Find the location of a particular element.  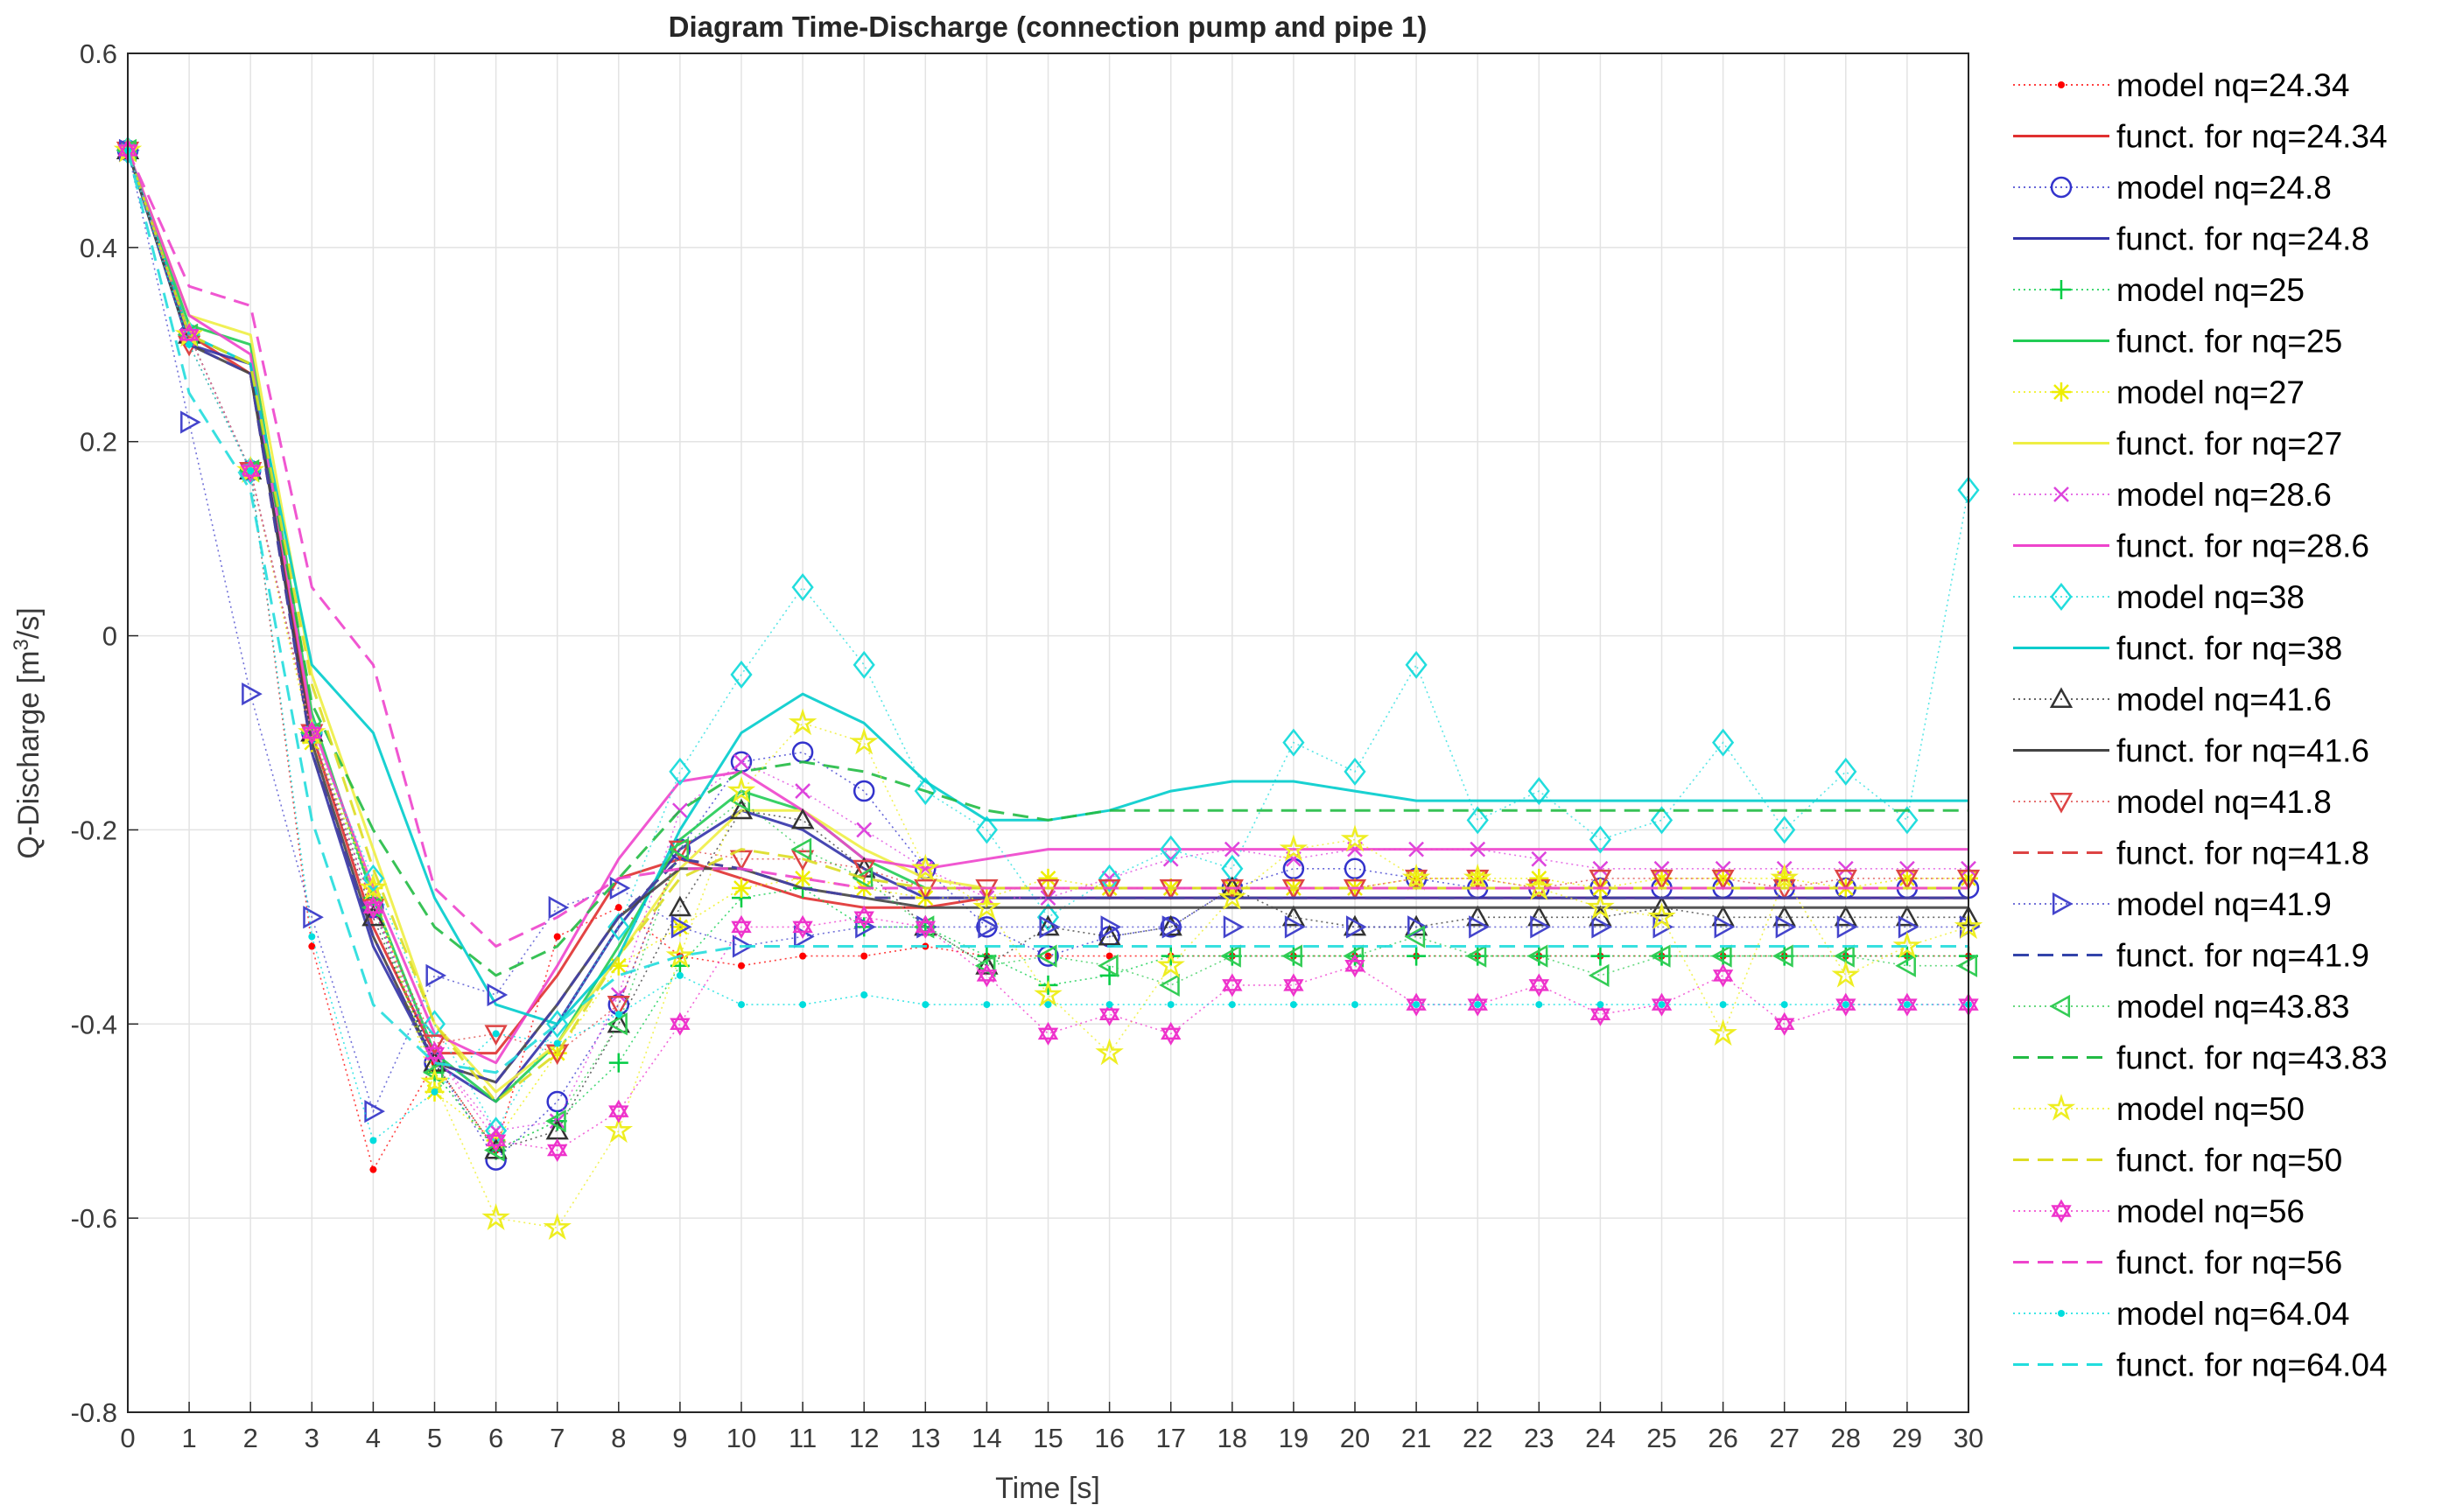

legend-label: funct. for nq=56 is located at coordinates (2229, 1263).